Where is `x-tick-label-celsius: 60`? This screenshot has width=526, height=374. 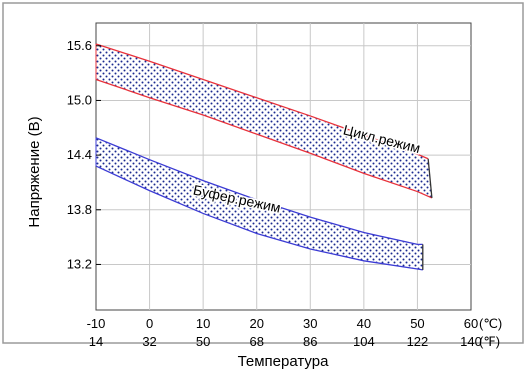 x-tick-label-celsius: 60 is located at coordinates (471, 323).